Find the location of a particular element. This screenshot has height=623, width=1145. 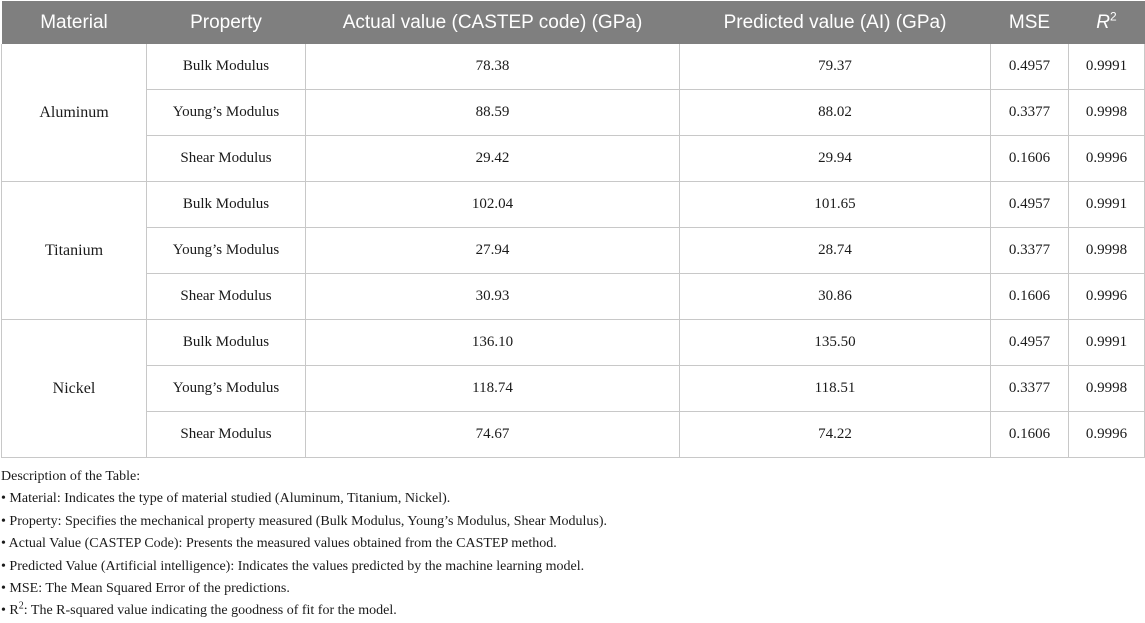

header-predicted-value: Predicted value (AI) (GPa) is located at coordinates (835, 22).